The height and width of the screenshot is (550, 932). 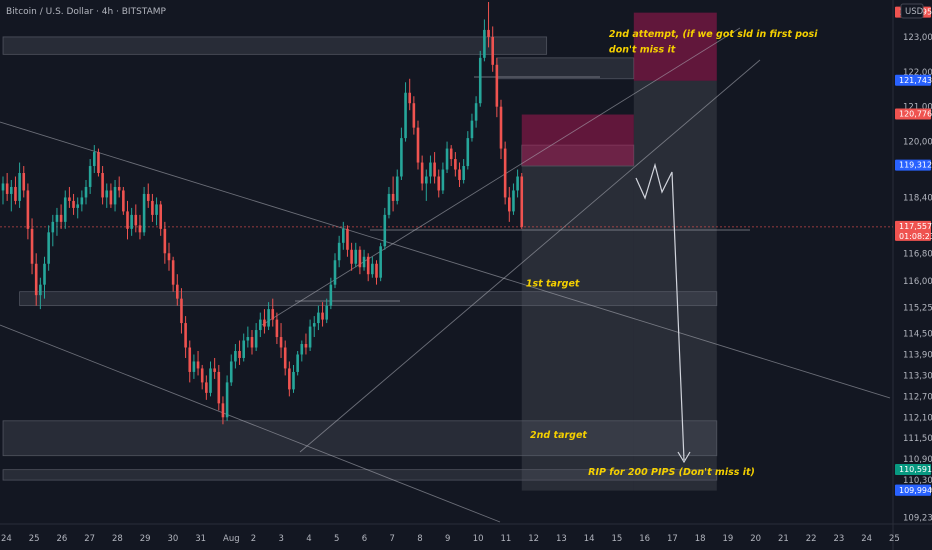 I want to click on currency-text: USD, so click(x=914, y=12).